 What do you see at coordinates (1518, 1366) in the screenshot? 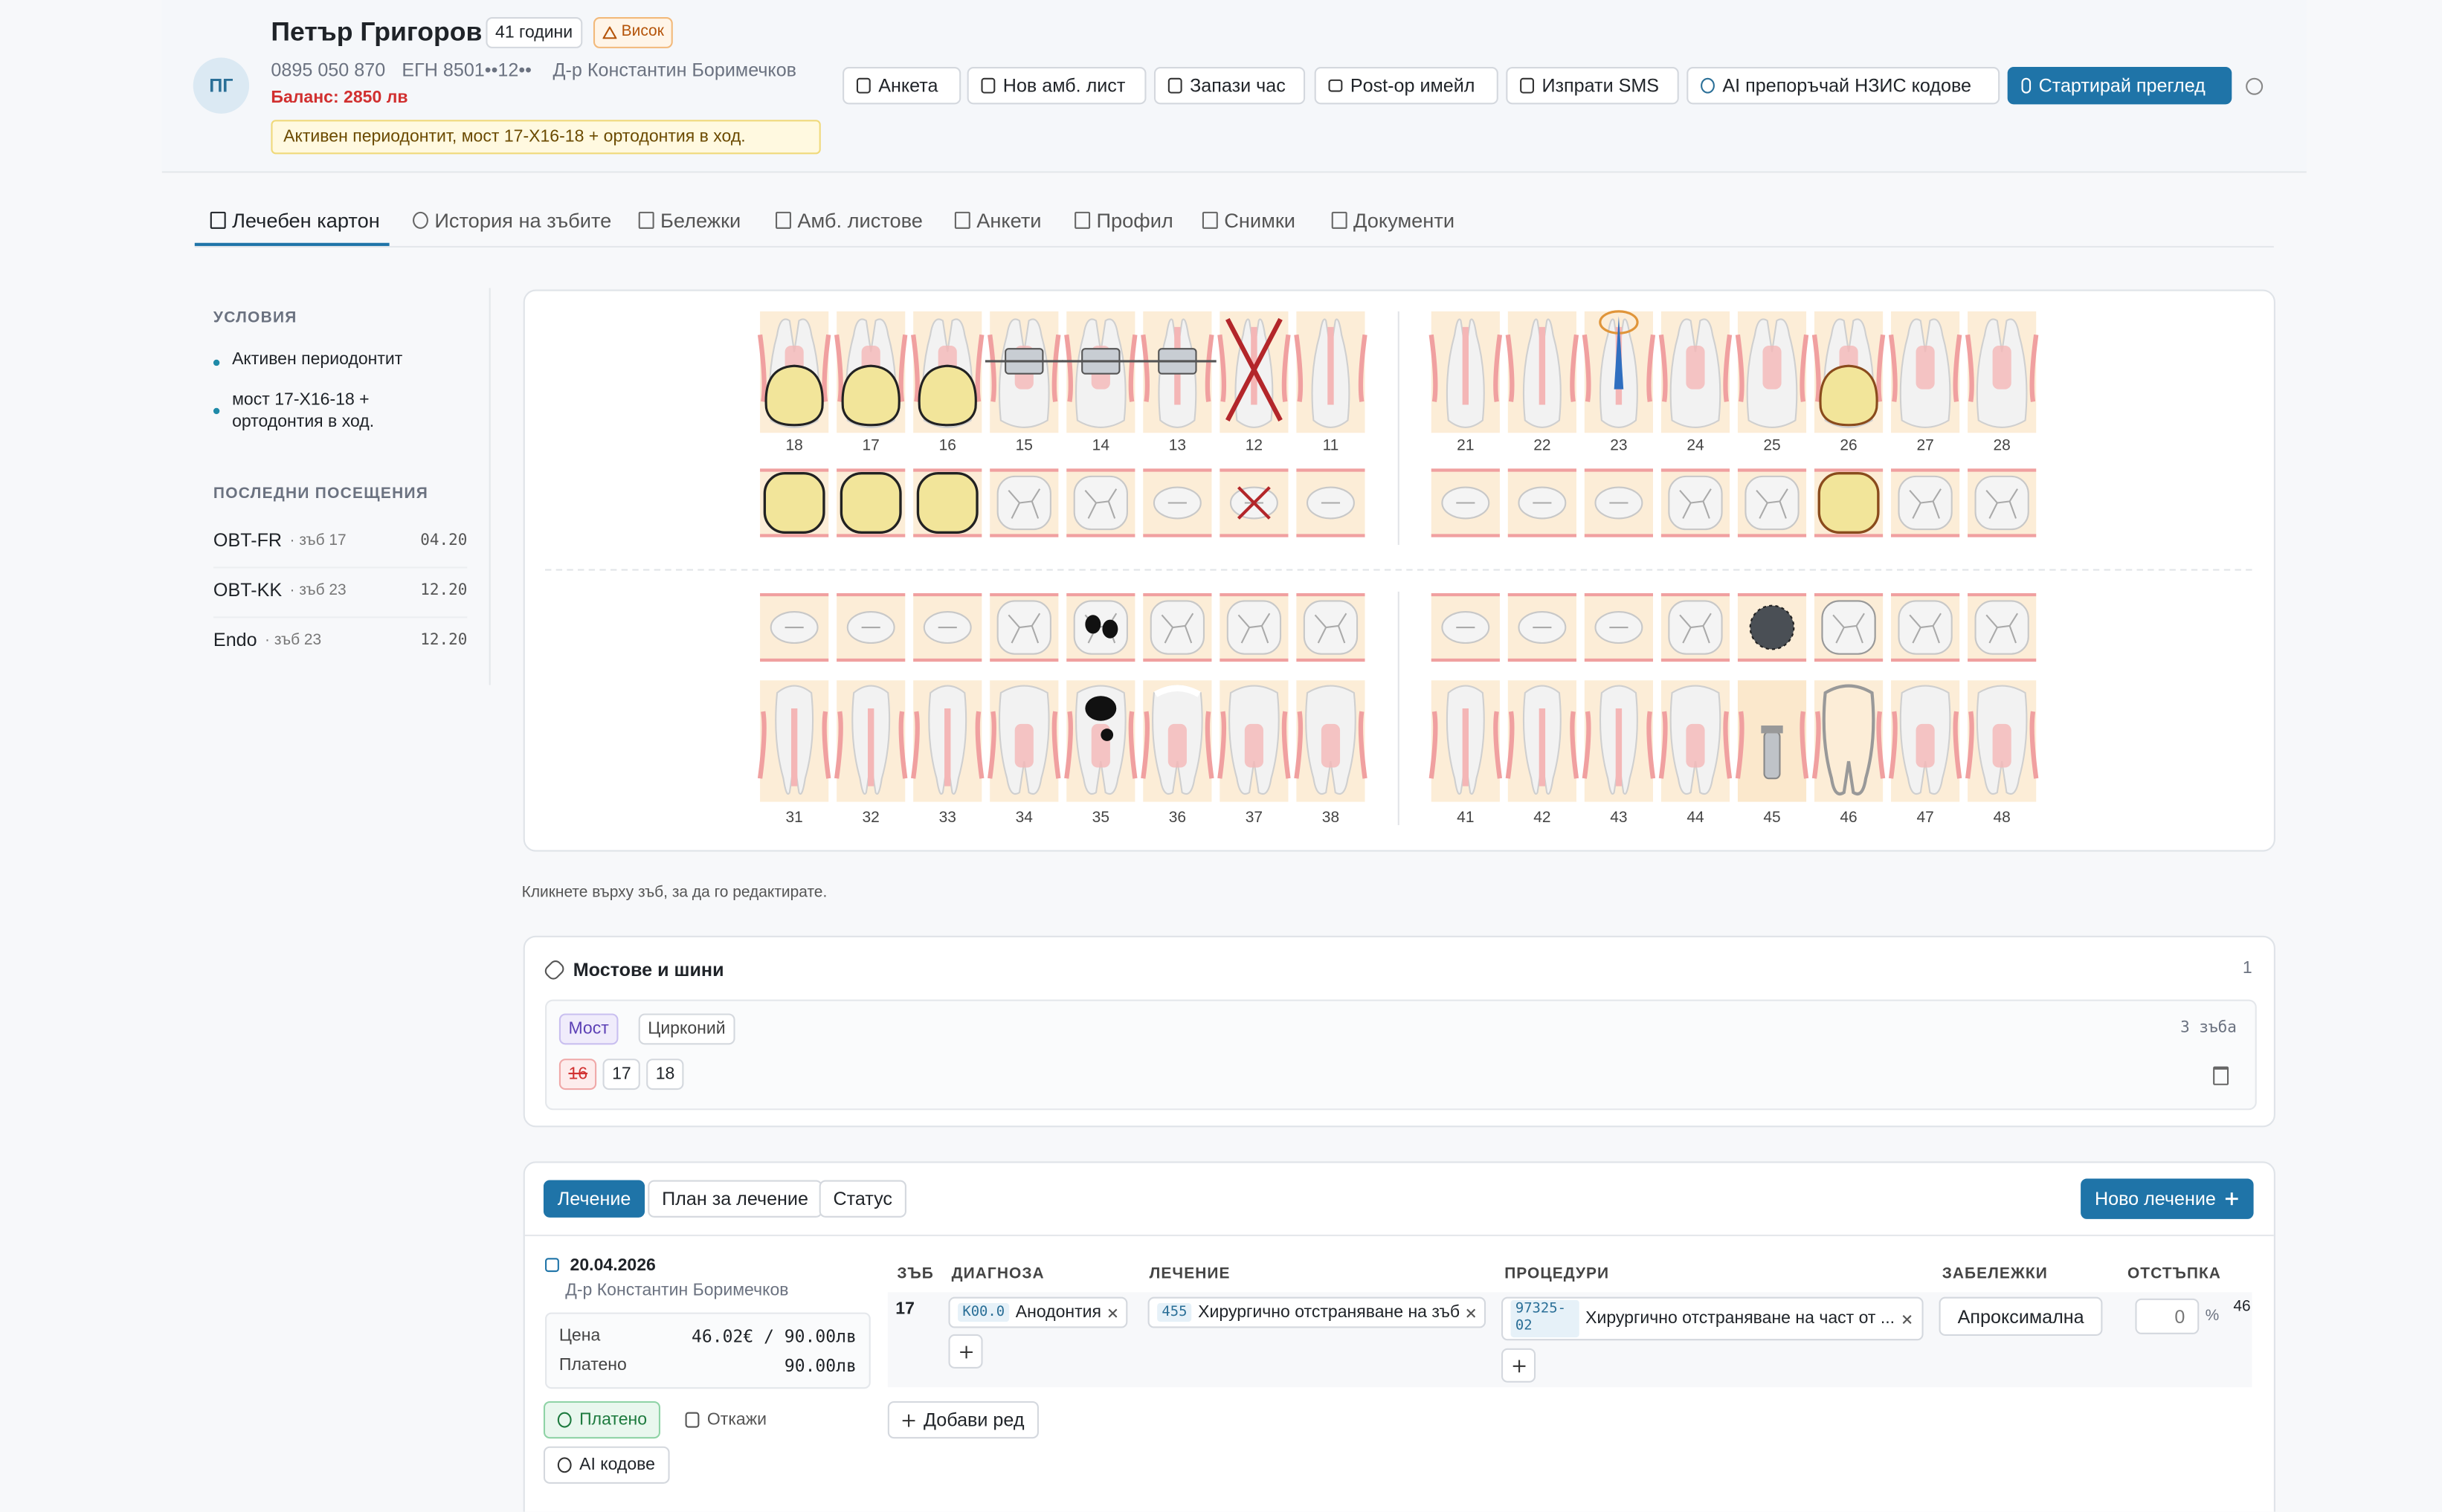
I see `add-procedure` at bounding box center [1518, 1366].